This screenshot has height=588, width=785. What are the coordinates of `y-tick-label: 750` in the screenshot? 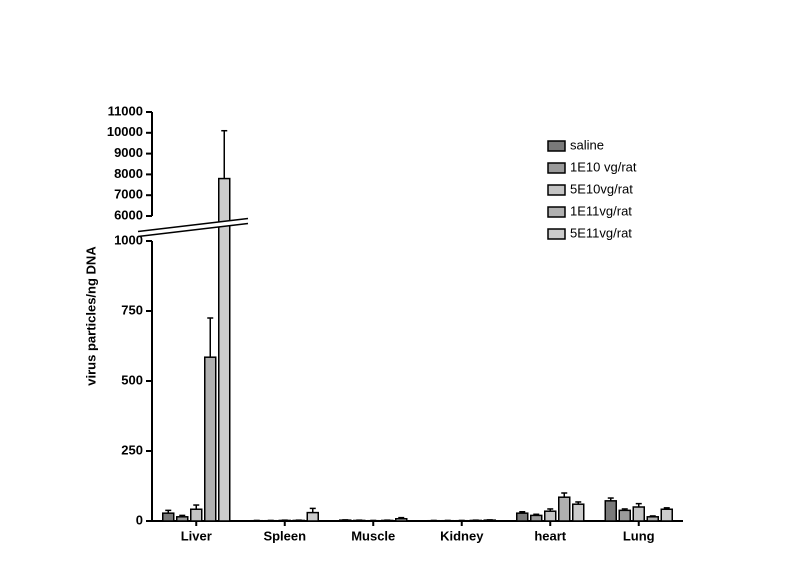 It's located at (132, 309).